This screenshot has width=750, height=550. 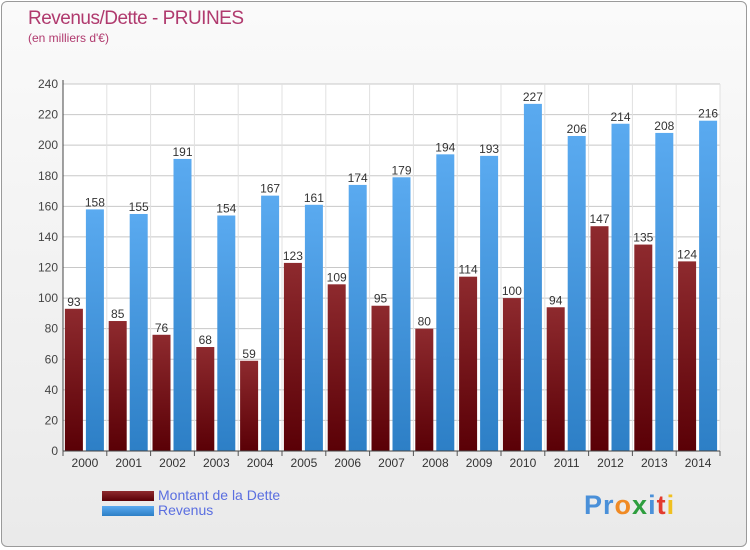 What do you see at coordinates (52, 329) in the screenshot?
I see `y-tick-label: 80` at bounding box center [52, 329].